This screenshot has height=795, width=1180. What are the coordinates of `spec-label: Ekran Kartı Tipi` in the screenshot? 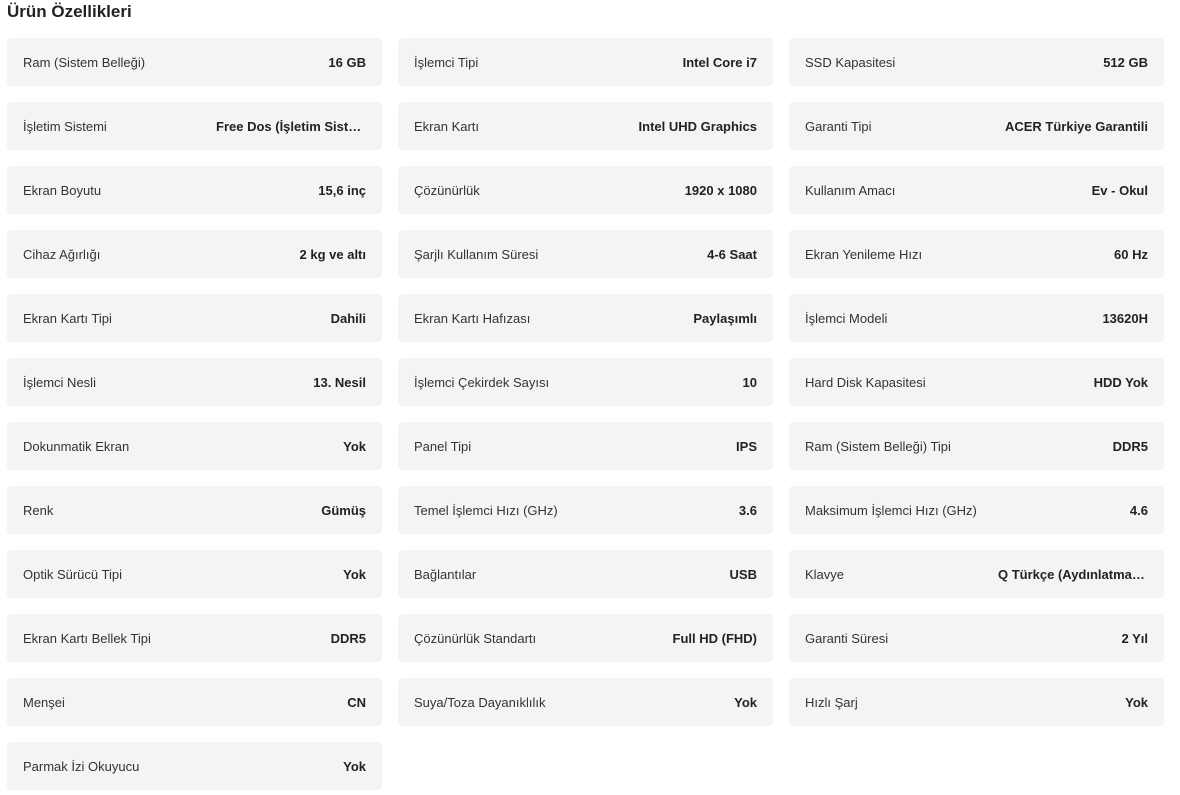 It's located at (67, 318).